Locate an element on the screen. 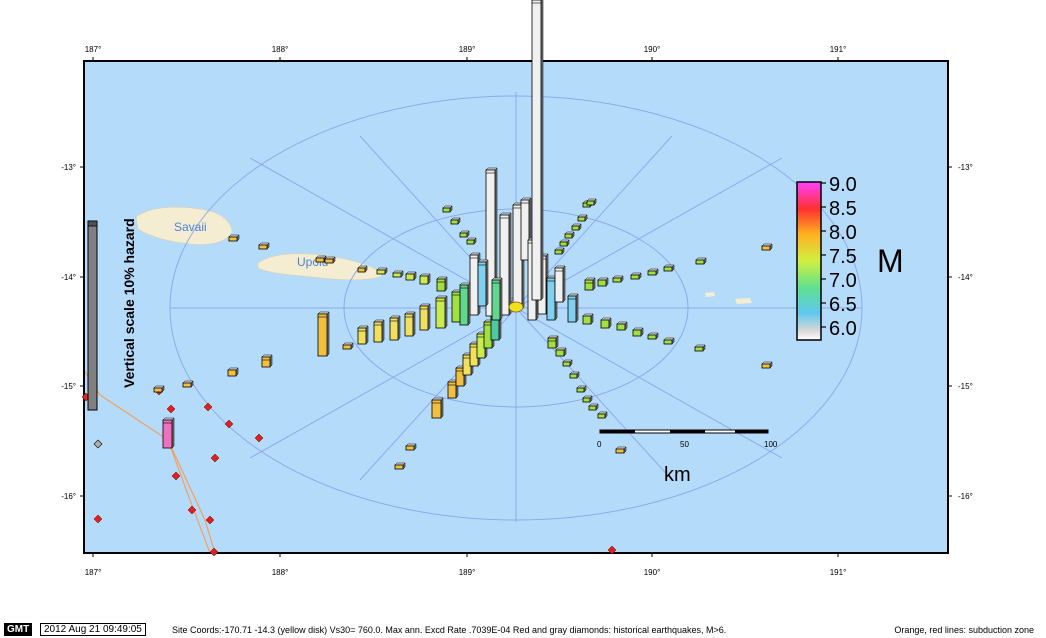 The width and height of the screenshot is (1046, 638). lon-label-top: 191° is located at coordinates (838, 49).